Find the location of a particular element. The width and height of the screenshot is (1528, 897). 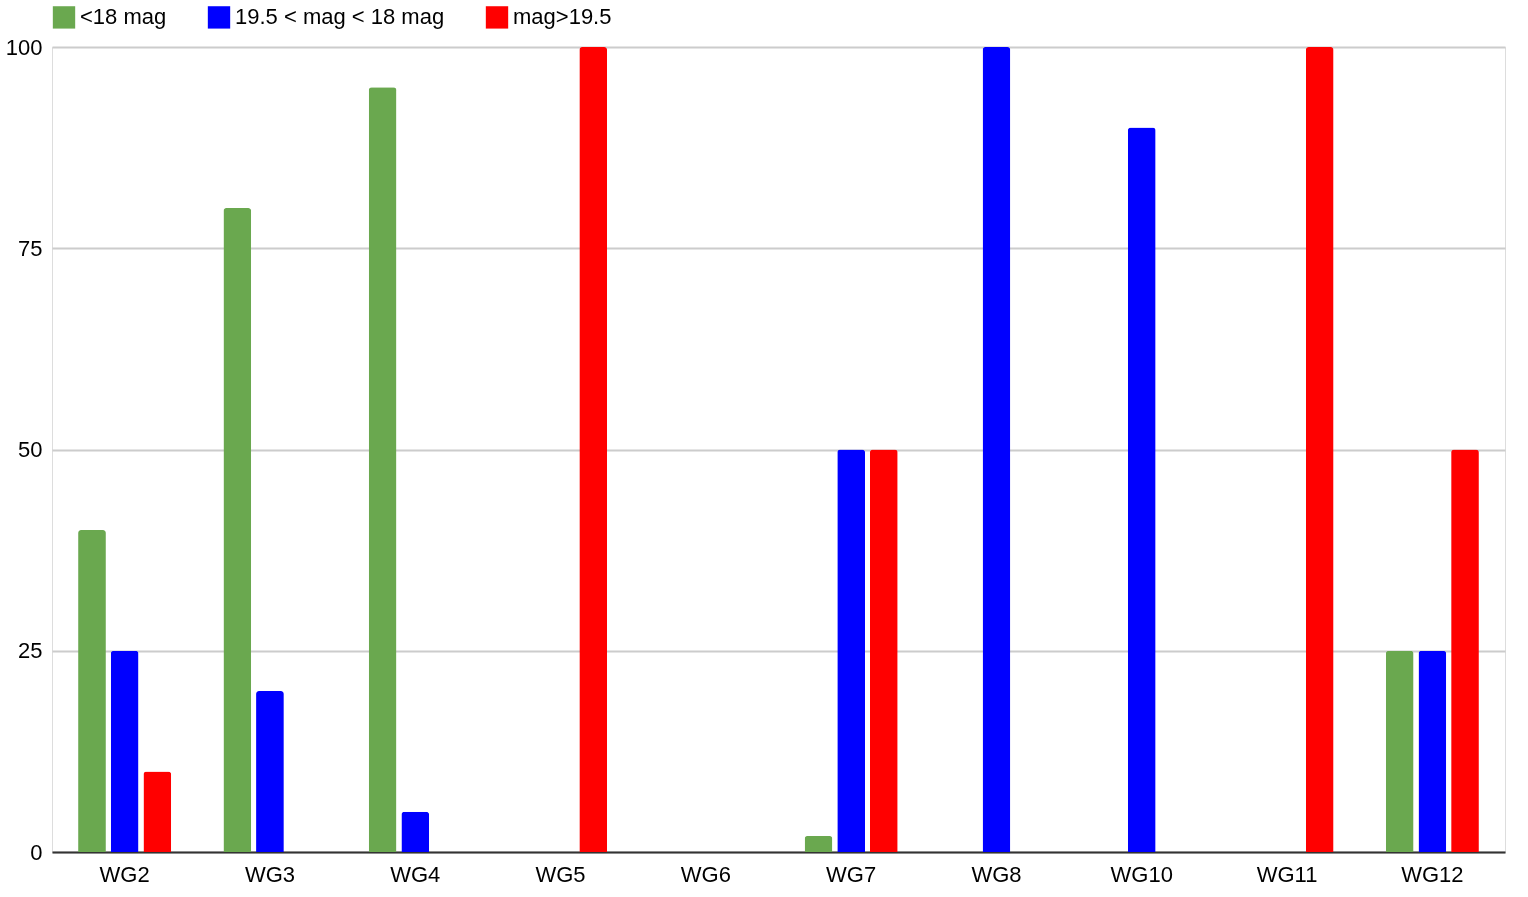

x-tick-label: WG2 is located at coordinates (124, 874).